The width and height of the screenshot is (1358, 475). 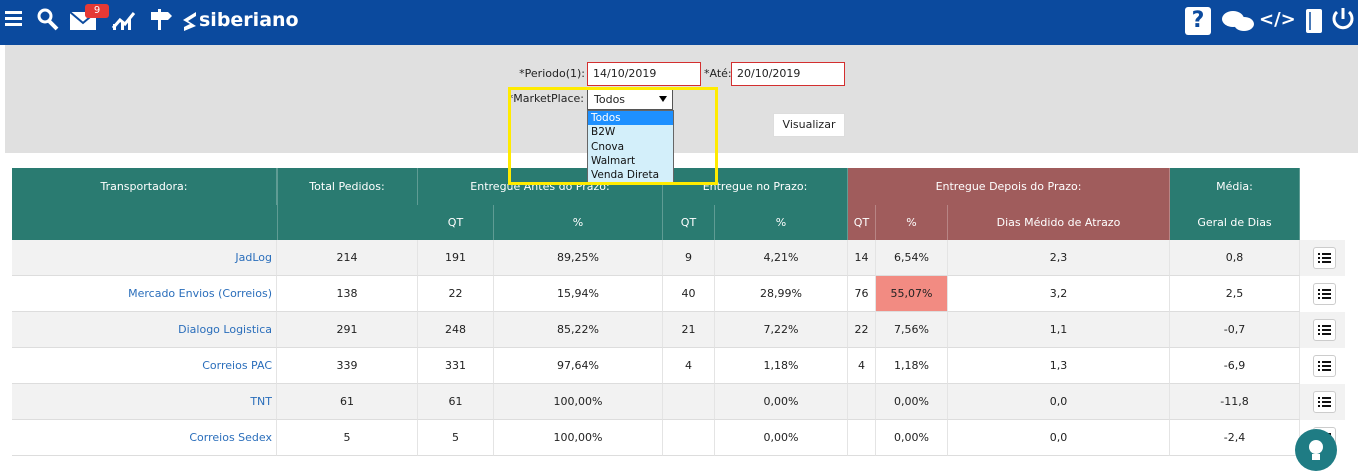 I want to click on marketplace-option: Walmart, so click(x=613, y=160).